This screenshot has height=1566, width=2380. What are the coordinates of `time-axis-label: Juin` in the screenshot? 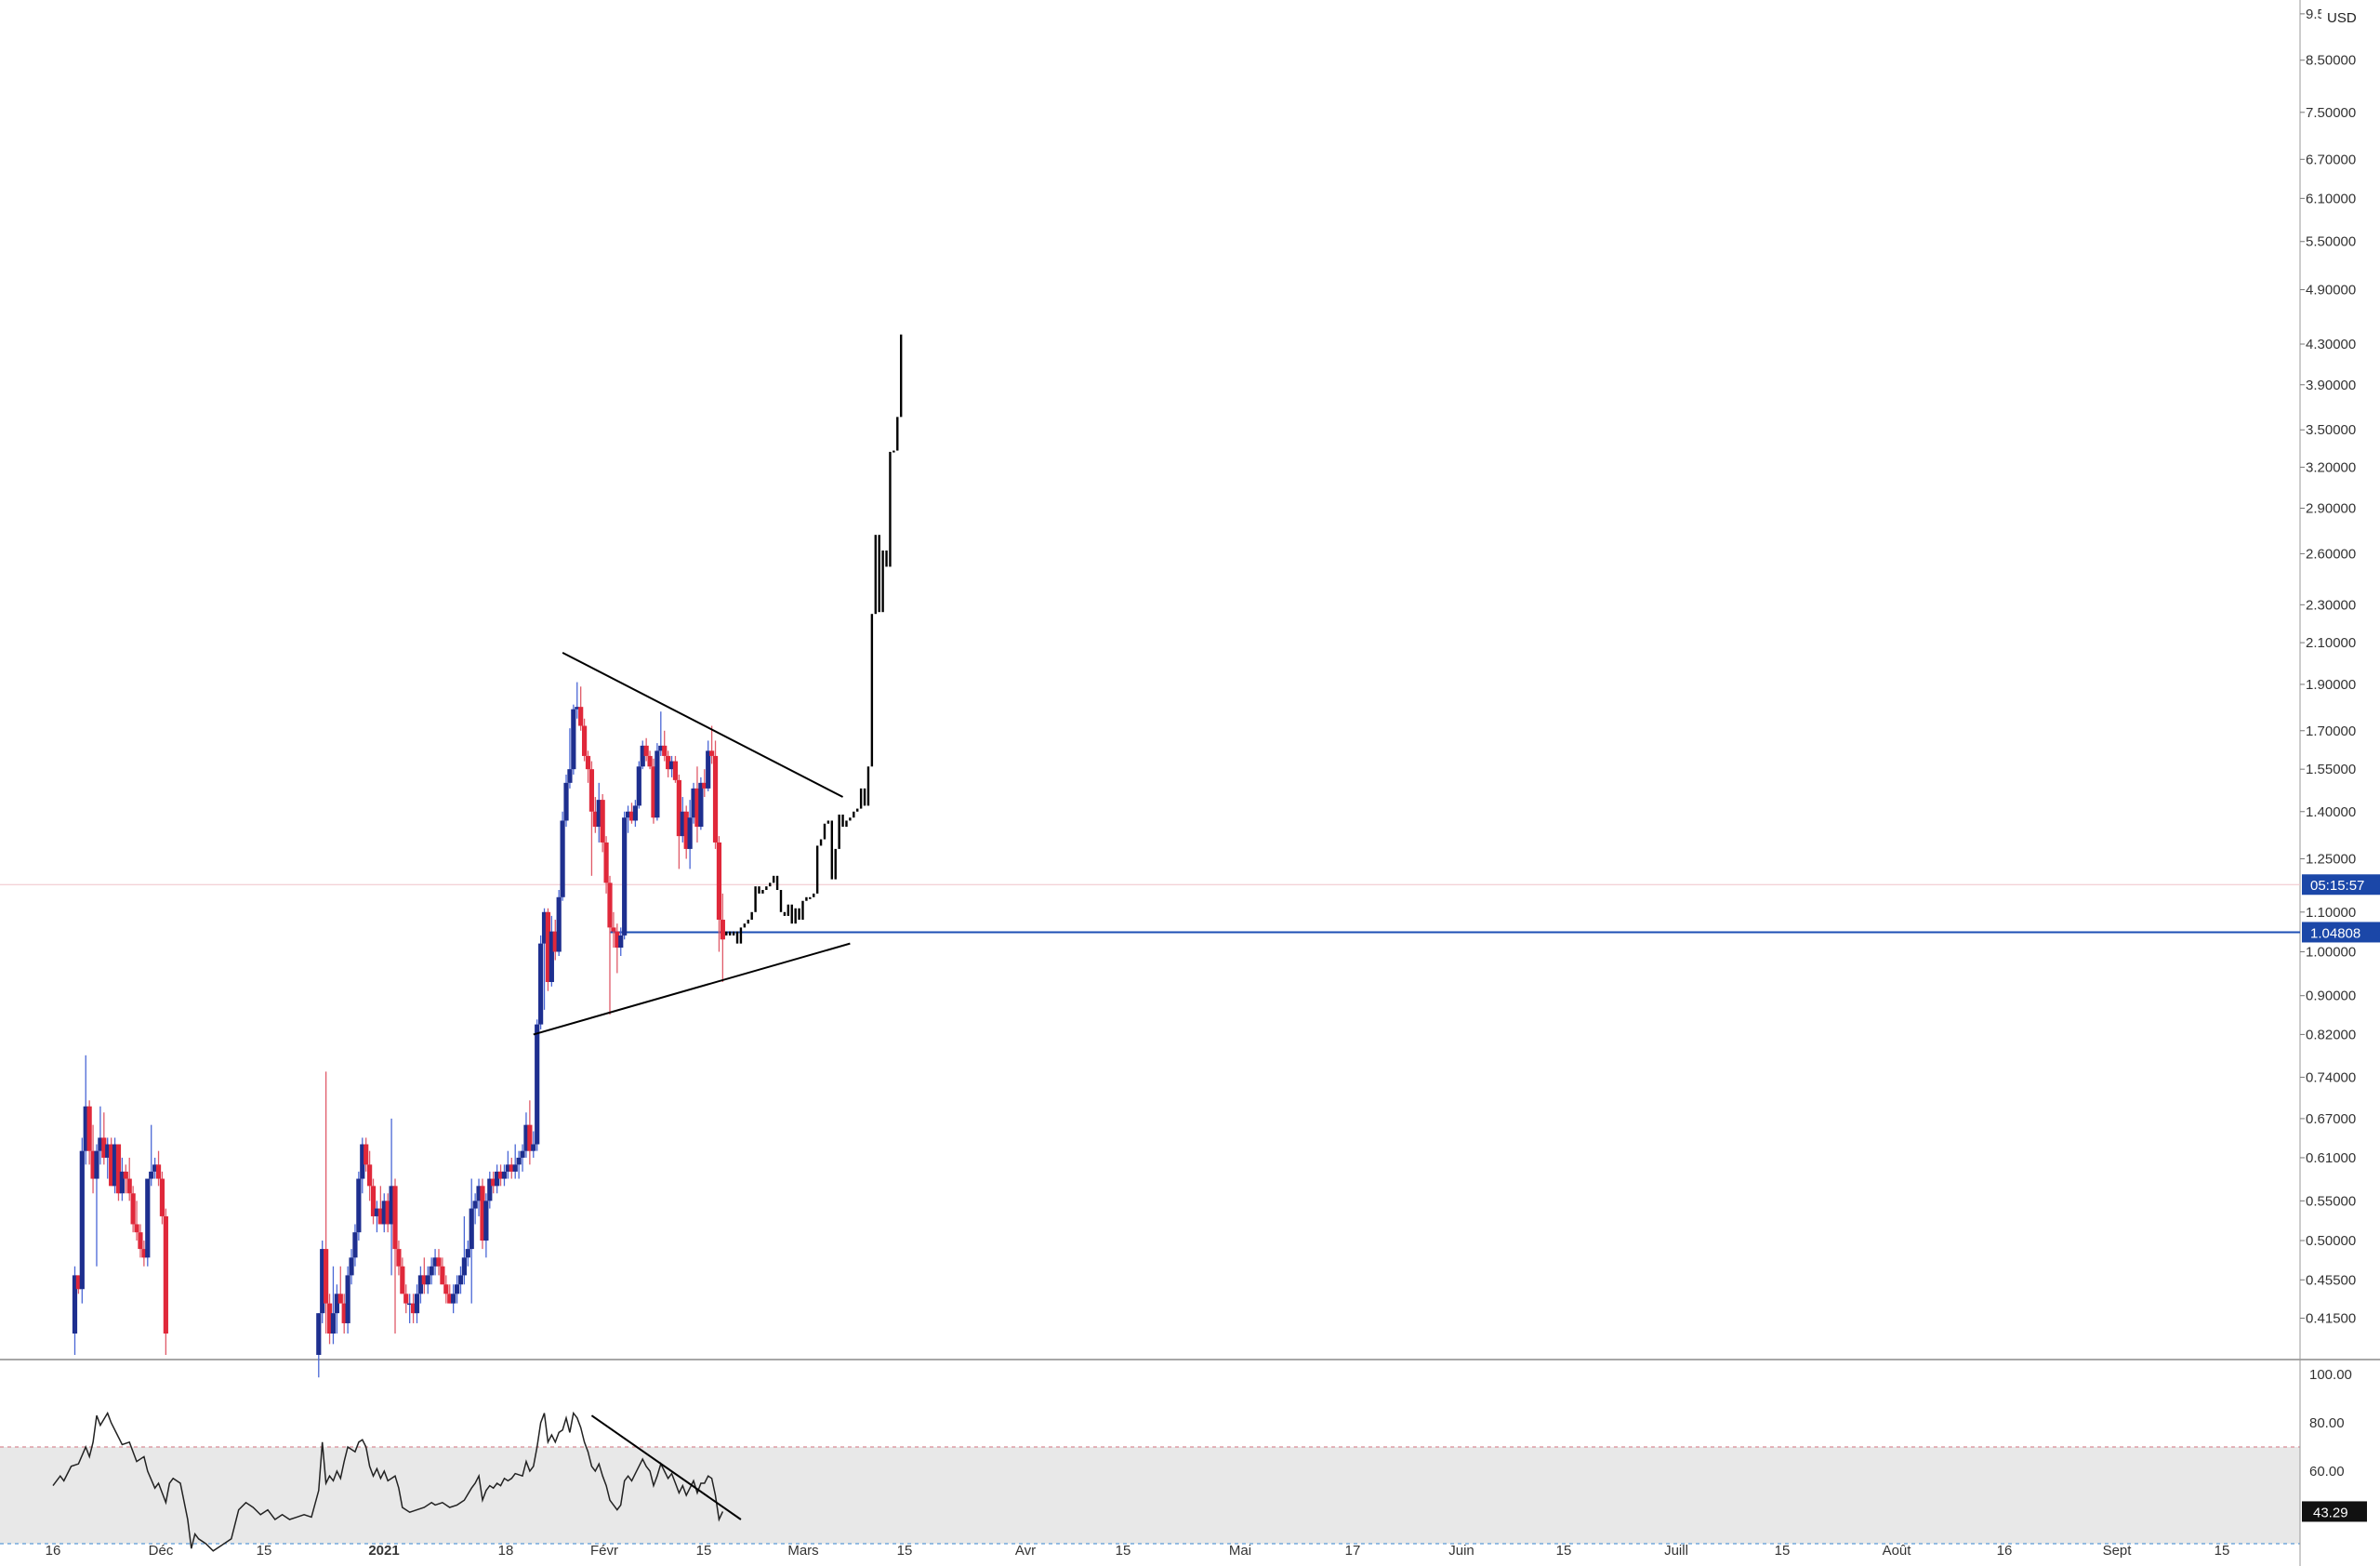 It's located at (1461, 1551).